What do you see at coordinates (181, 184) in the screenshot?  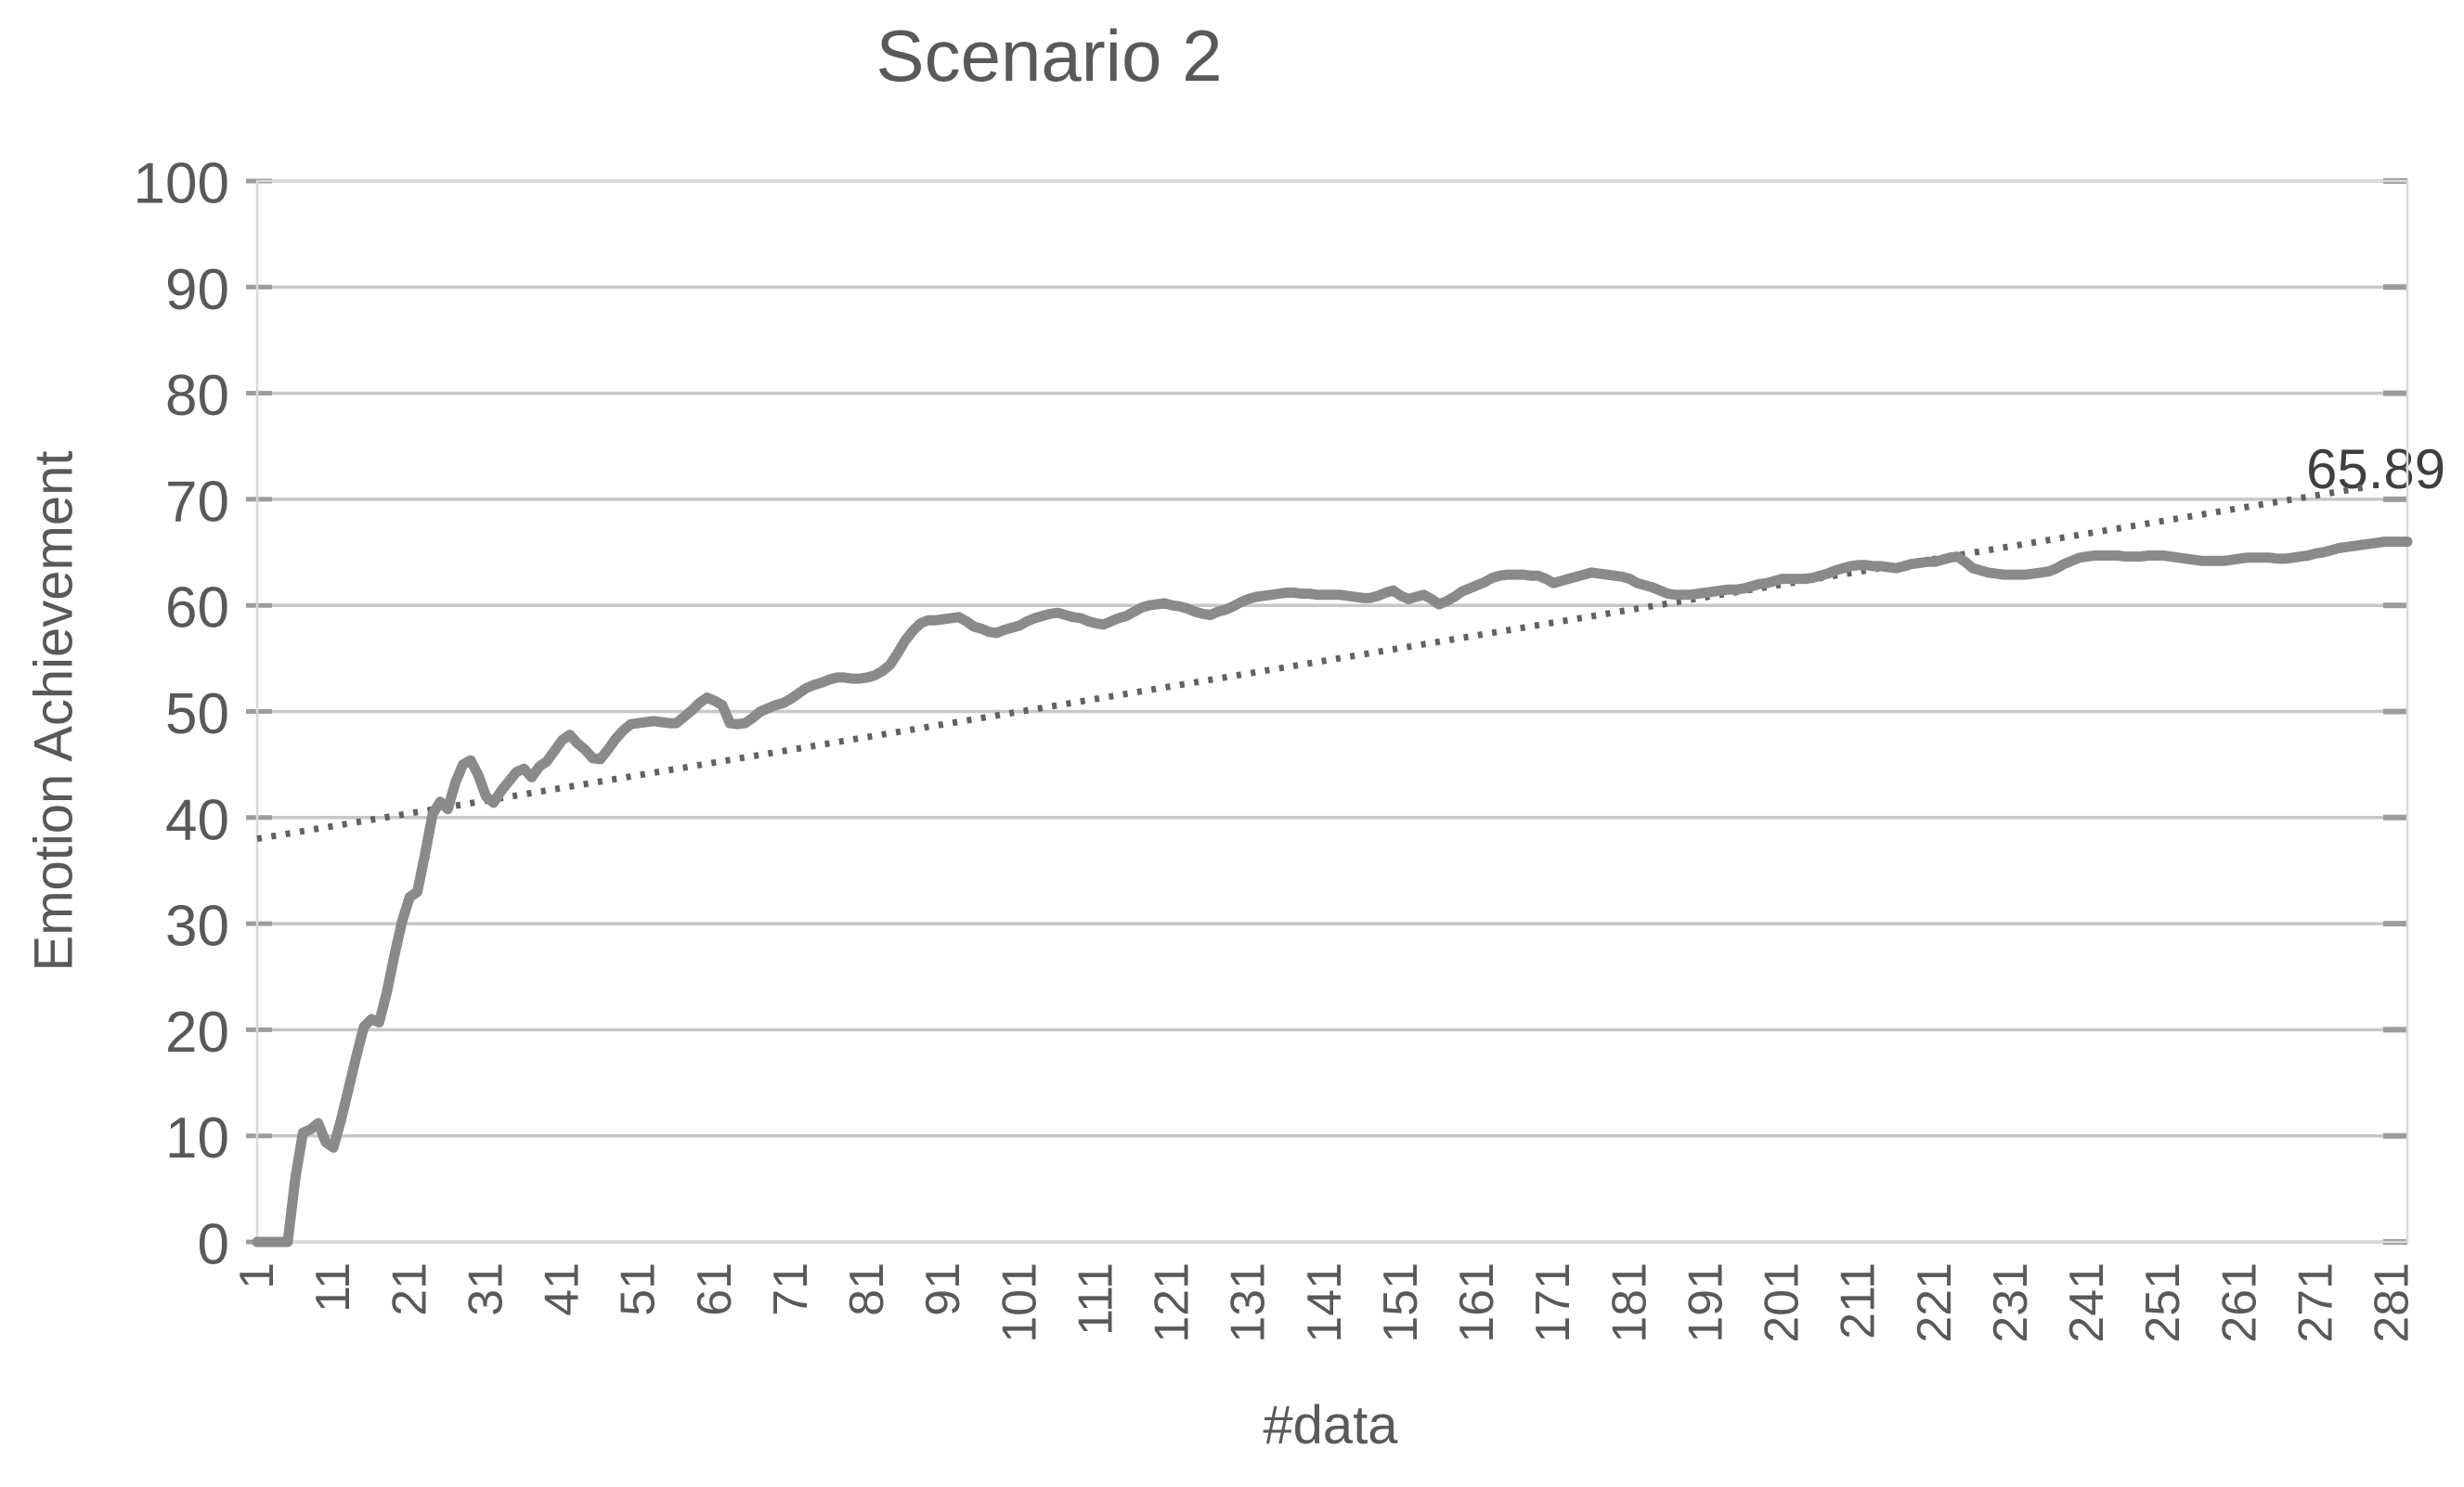 I see `y-tick-label: 100` at bounding box center [181, 184].